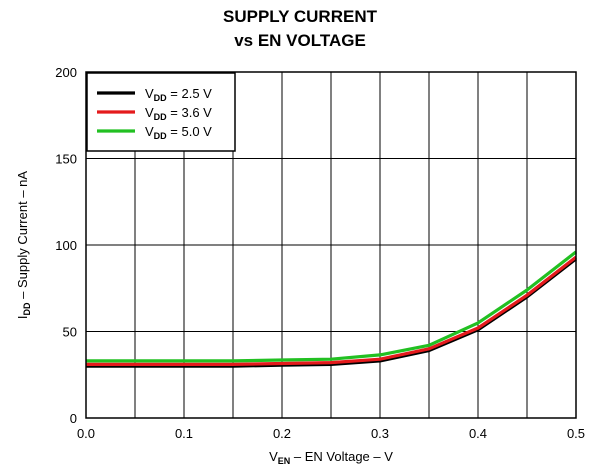 The image size is (595, 472). Describe the element at coordinates (178, 94) in the screenshot. I see `legend-entry: VDD = 2.5 V` at that location.